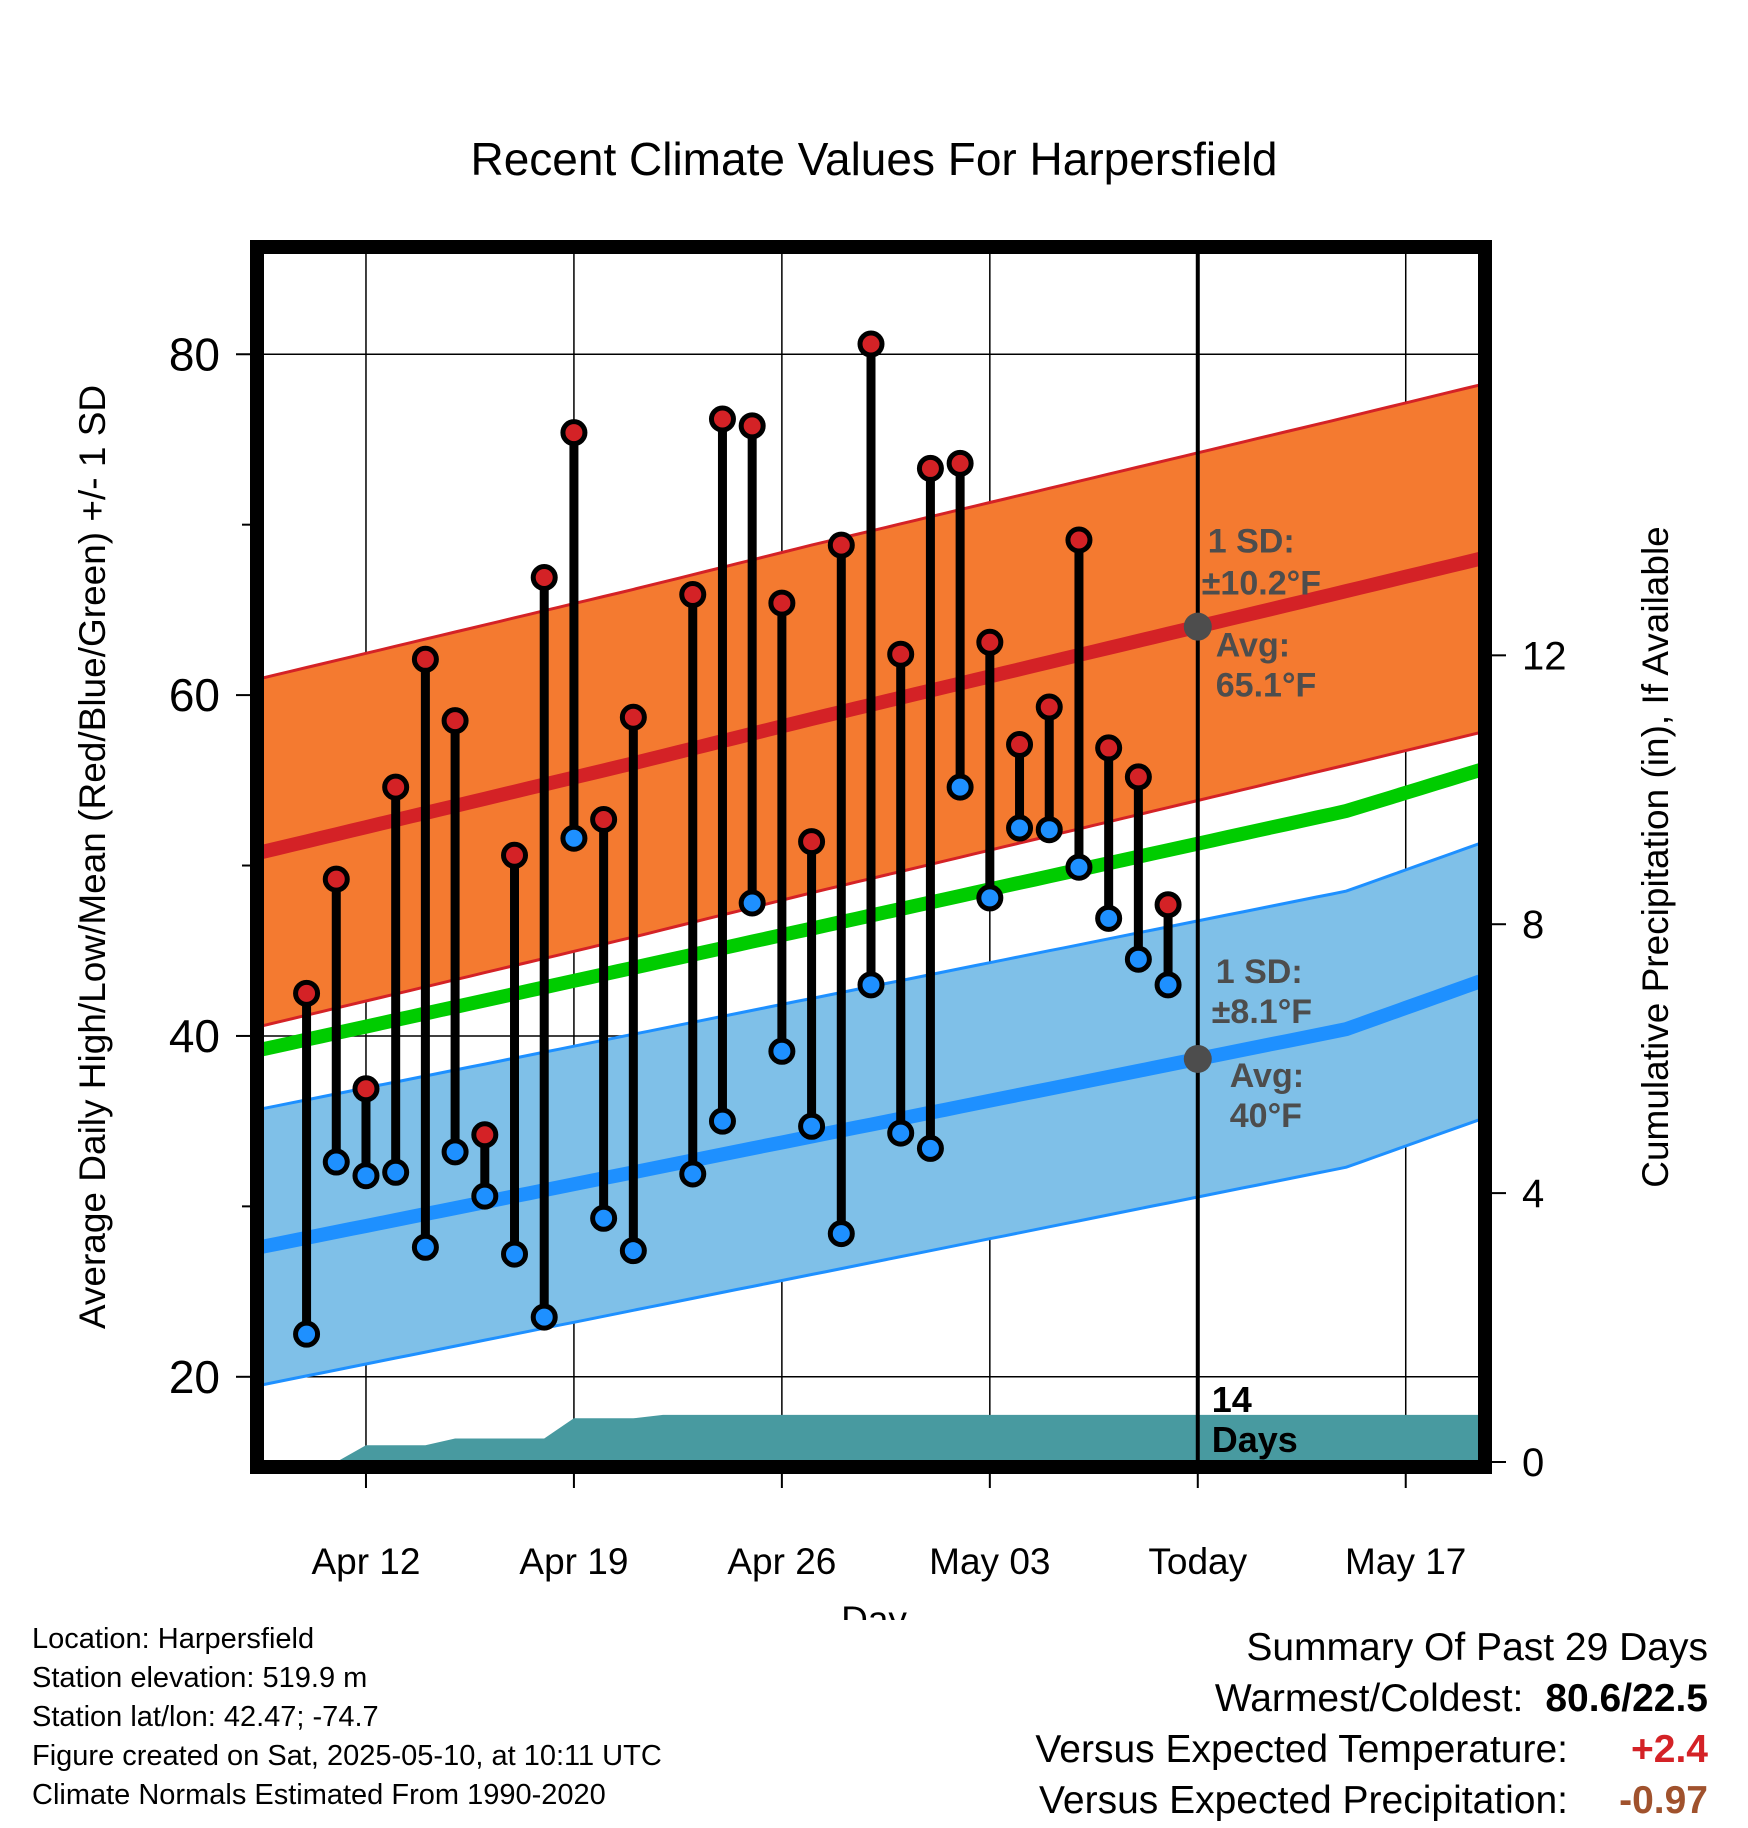  Describe the element at coordinates (1255, 1419) in the screenshot. I see `days-count-label: 14 Days` at that location.